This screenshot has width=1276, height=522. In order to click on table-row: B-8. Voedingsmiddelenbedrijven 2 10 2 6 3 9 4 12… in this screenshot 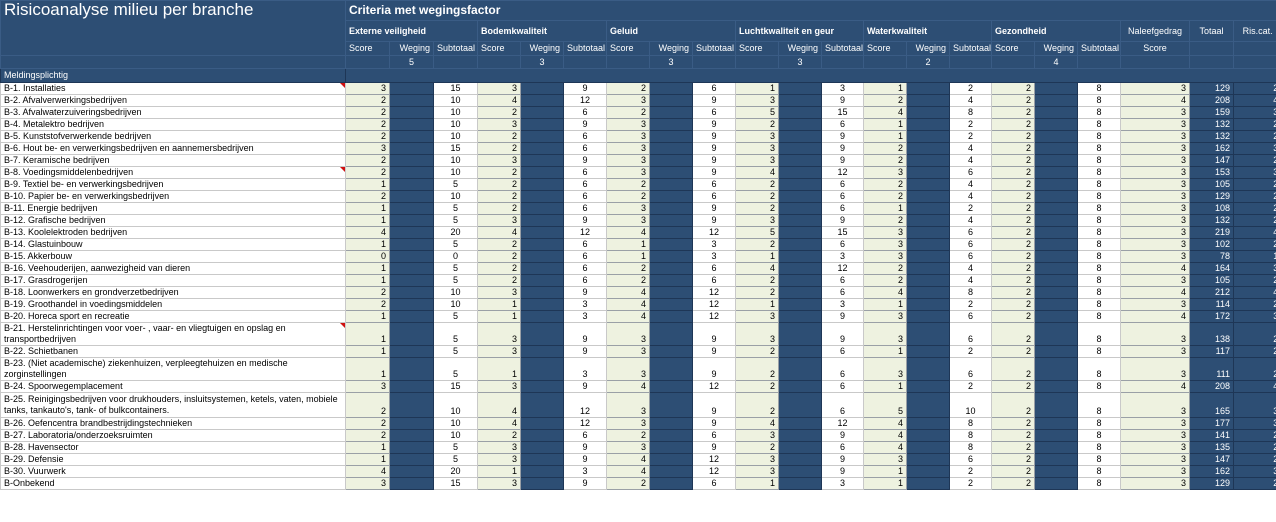, I will do `click(638, 172)`.